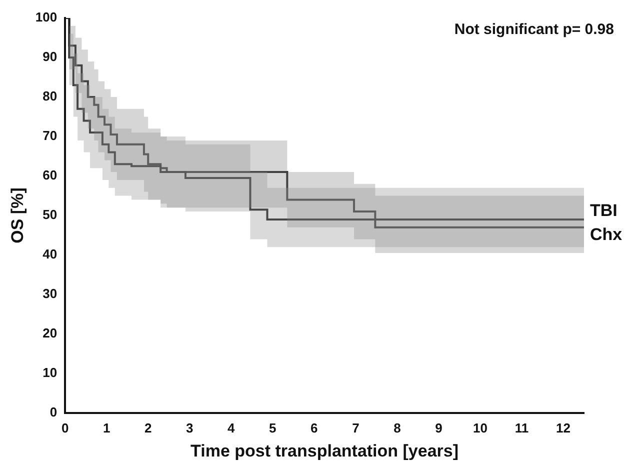 This screenshot has width=640, height=468. Describe the element at coordinates (148, 428) in the screenshot. I see `x-tick-label: 2` at that location.